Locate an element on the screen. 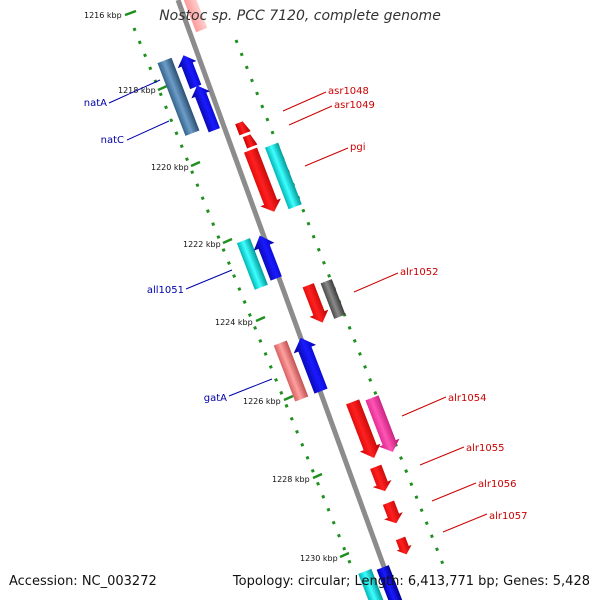 The image size is (600, 600). gene-label-natA: natA is located at coordinates (95, 103).